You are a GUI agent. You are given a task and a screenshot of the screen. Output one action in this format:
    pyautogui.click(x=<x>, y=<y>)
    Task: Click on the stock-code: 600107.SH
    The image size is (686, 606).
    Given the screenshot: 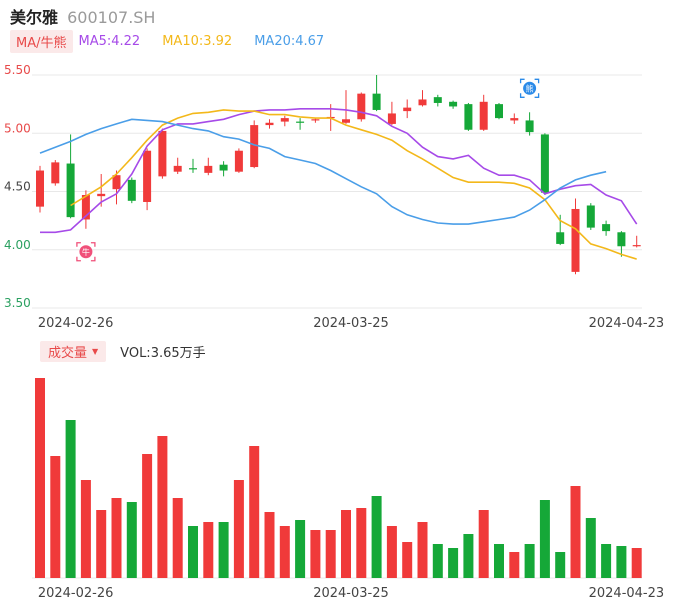 What is the action you would take?
    pyautogui.click(x=111, y=17)
    